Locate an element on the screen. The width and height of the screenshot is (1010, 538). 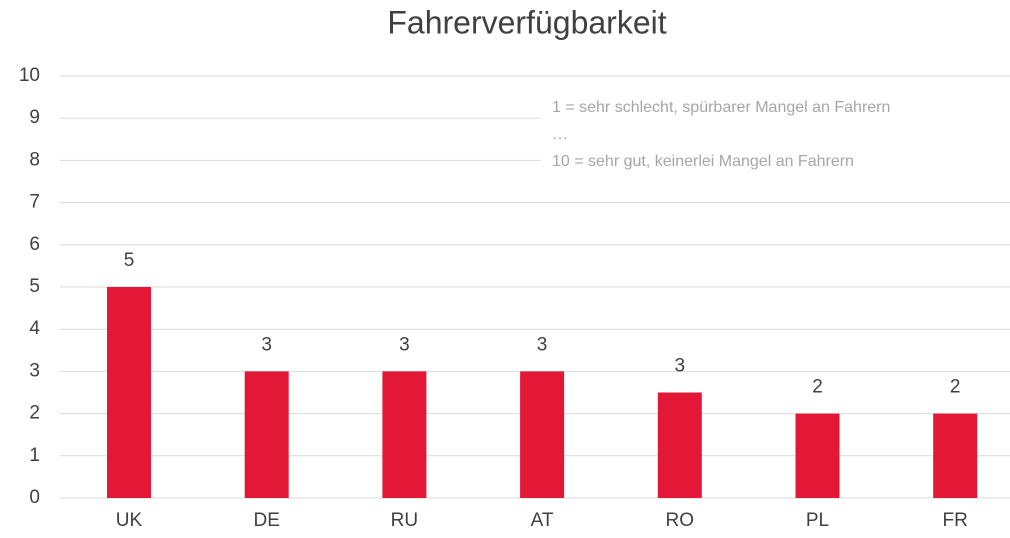
x-tick-label: FR is located at coordinates (955, 520).